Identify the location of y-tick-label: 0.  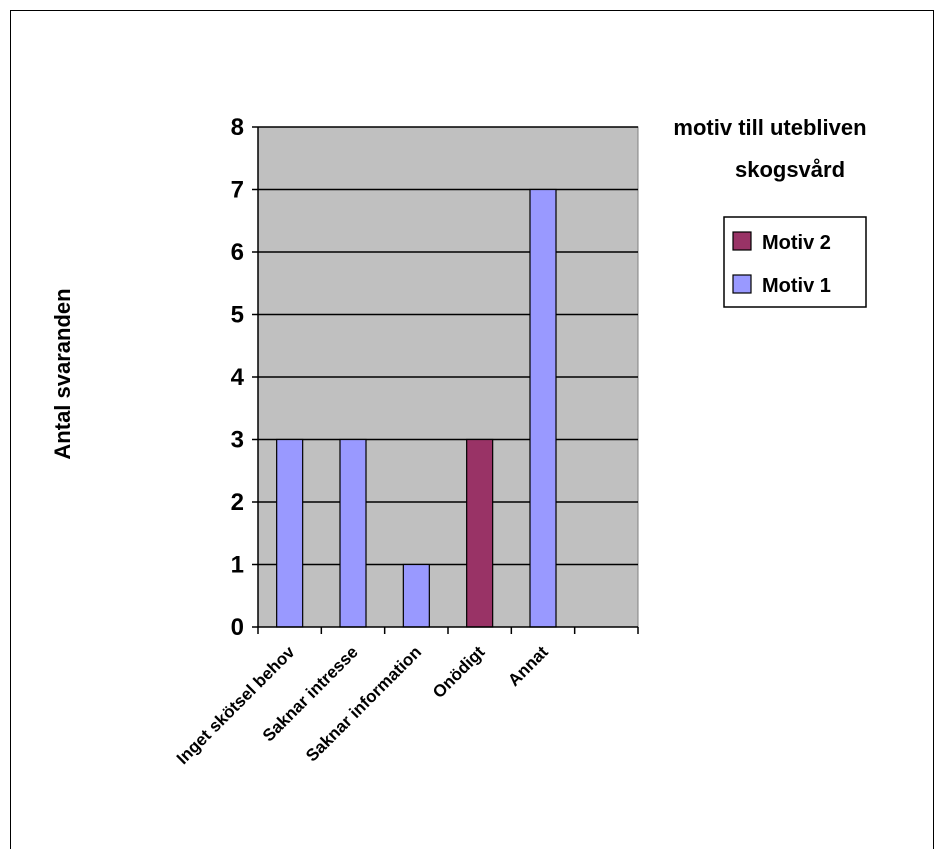
(237, 627).